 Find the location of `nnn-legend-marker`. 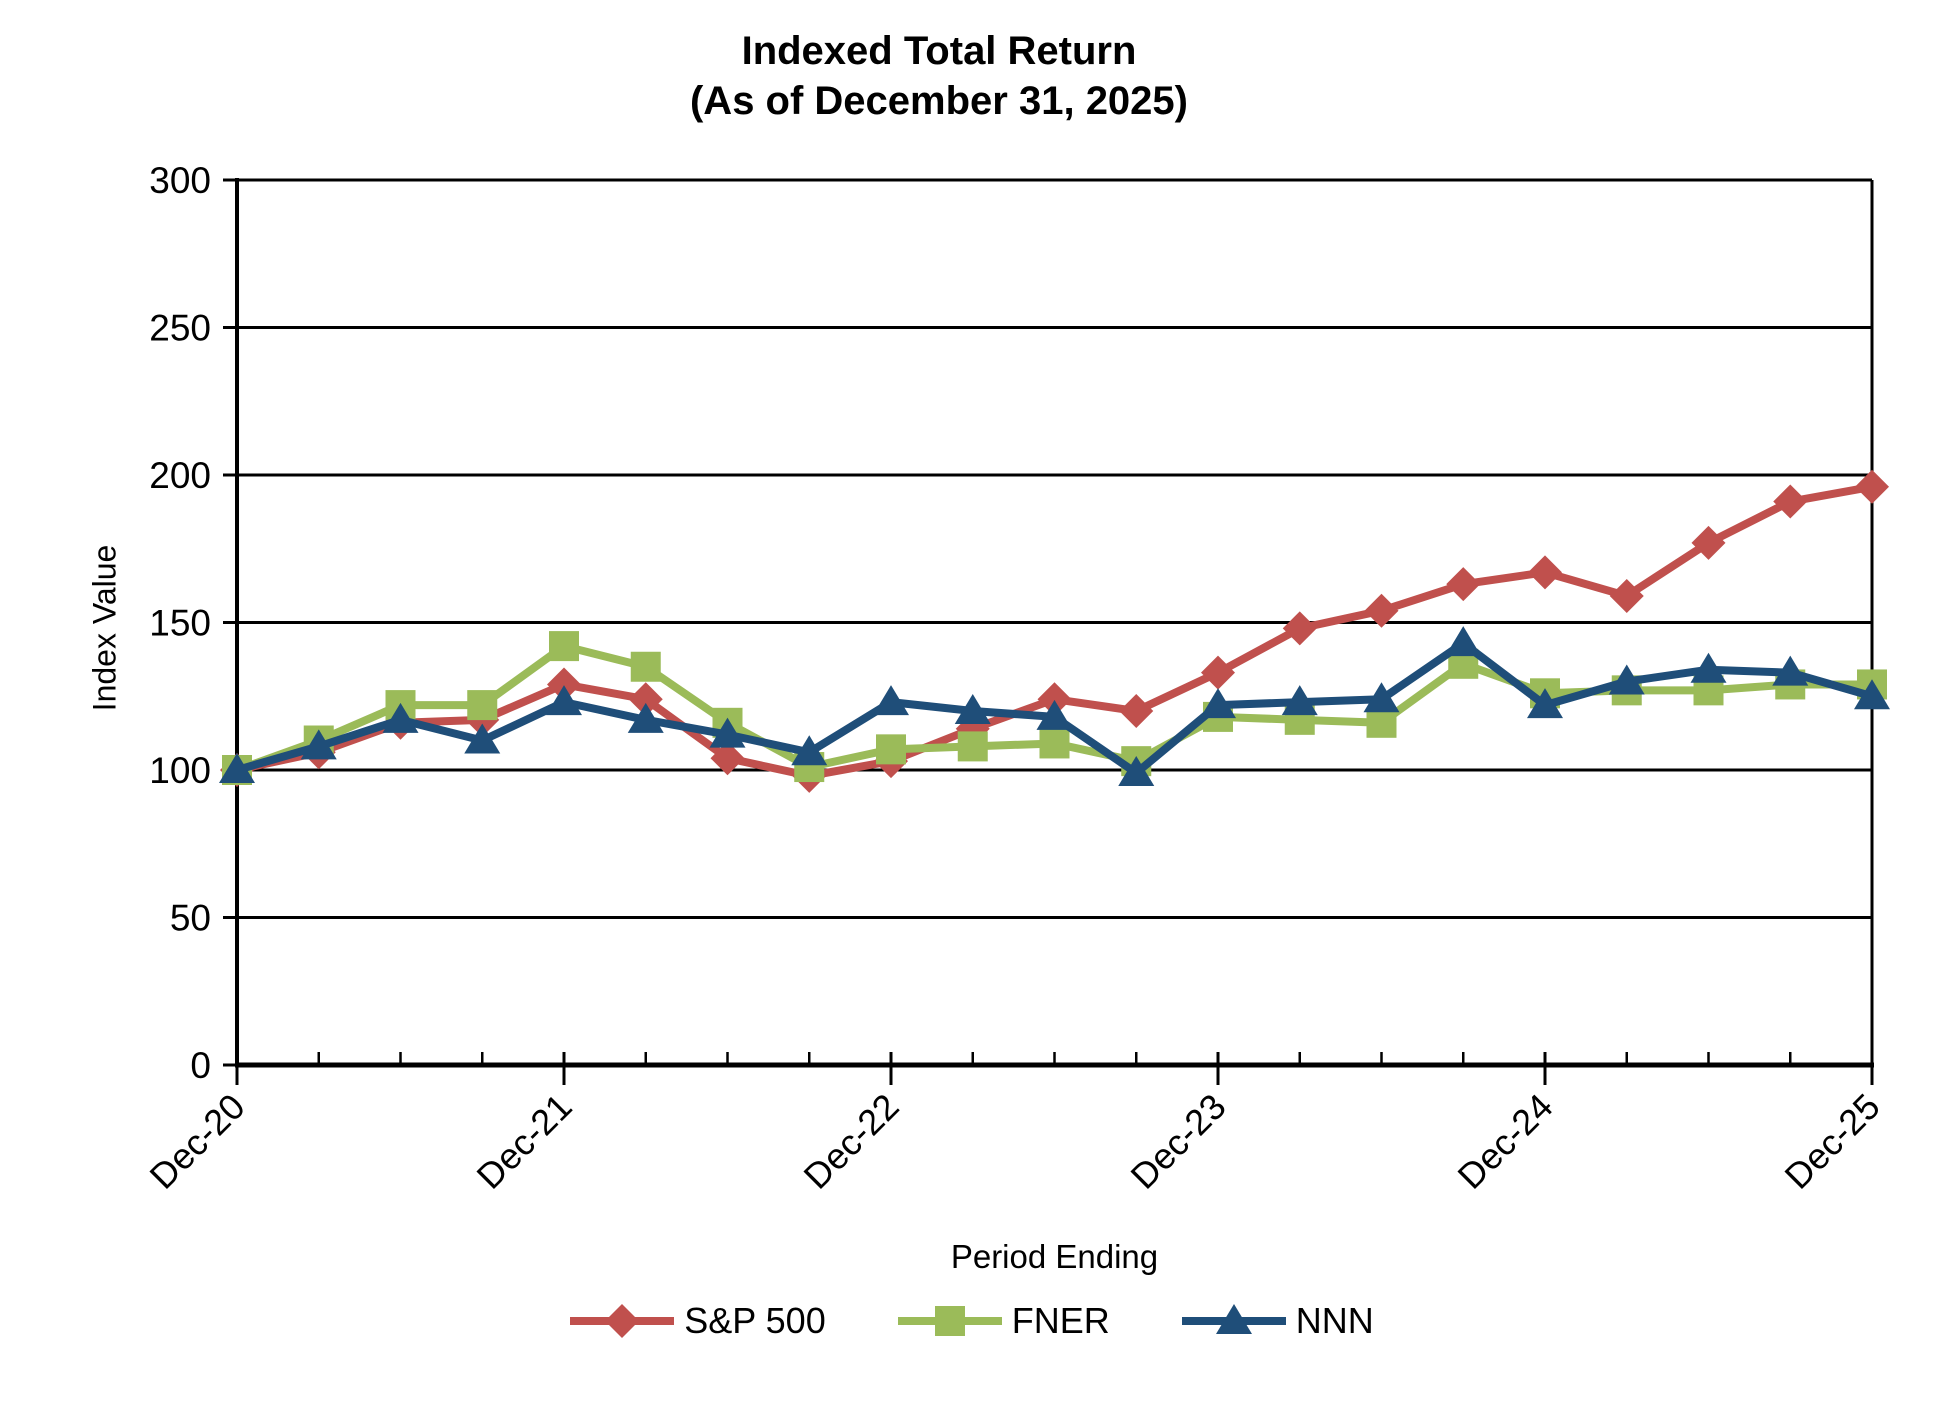

nnn-legend-marker is located at coordinates (1233, 1319).